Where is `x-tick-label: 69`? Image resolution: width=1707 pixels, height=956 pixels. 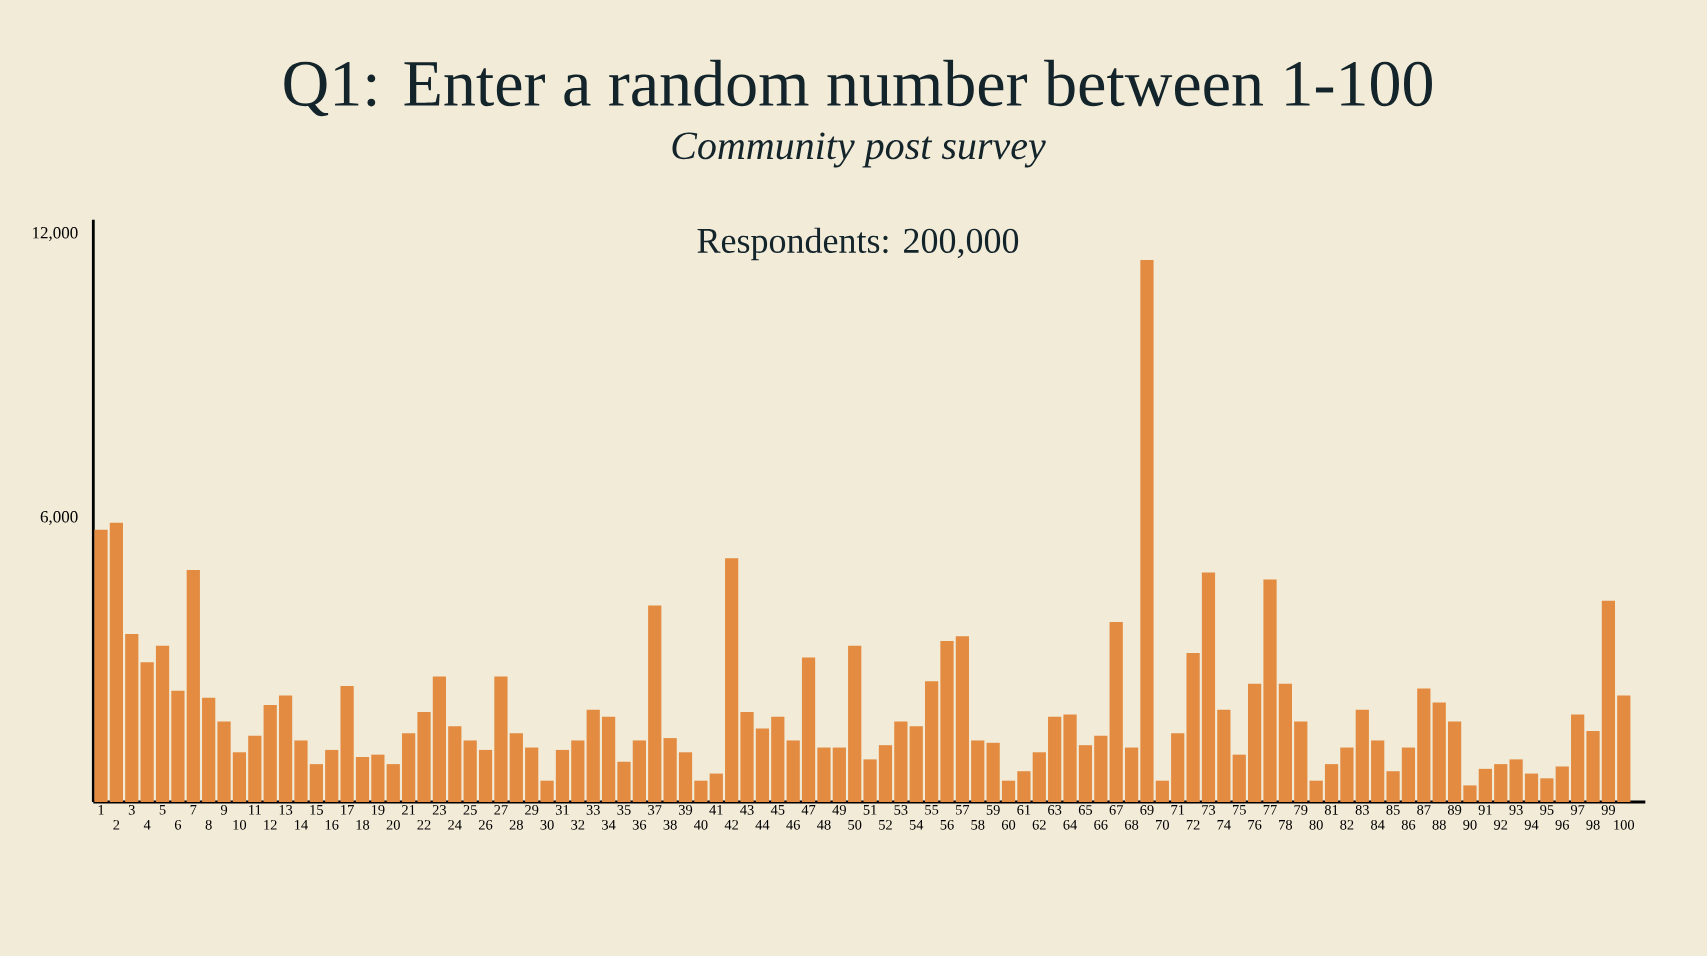 x-tick-label: 69 is located at coordinates (1147, 810).